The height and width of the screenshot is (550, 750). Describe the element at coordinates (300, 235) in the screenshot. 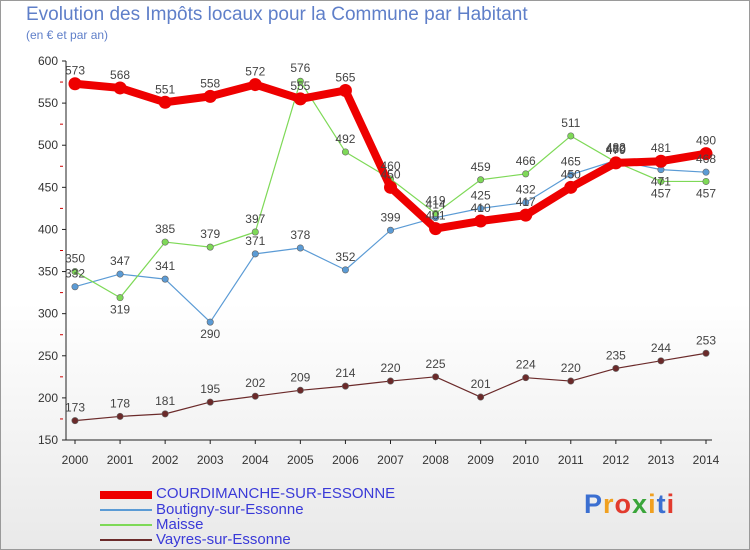

I see `data-label: 378` at that location.